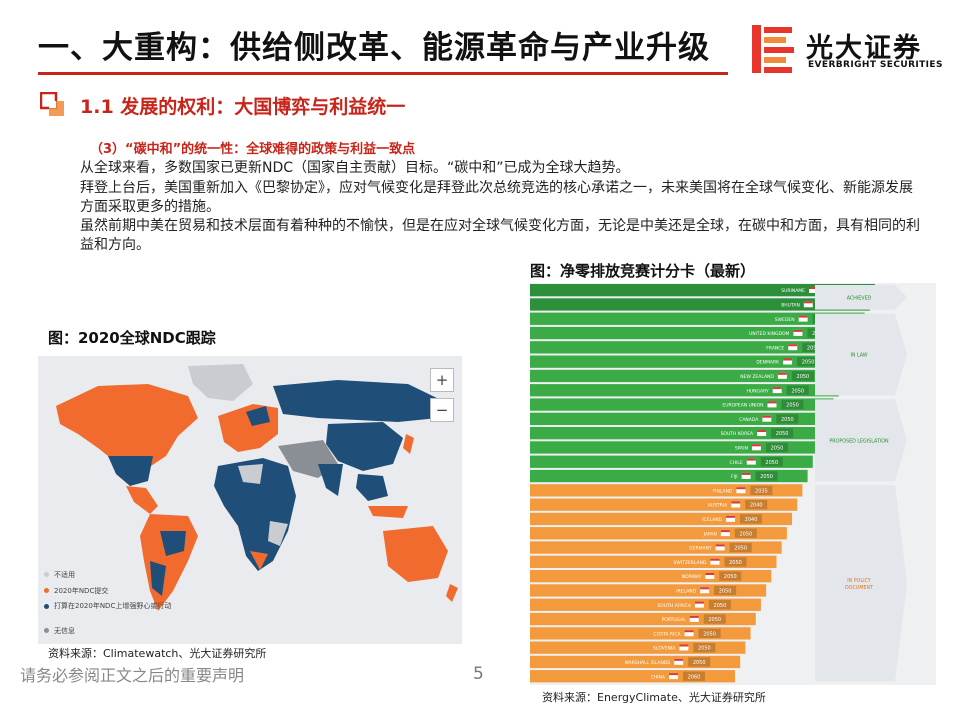  I want to click on status-group-label: IN POLICY, so click(859, 581).